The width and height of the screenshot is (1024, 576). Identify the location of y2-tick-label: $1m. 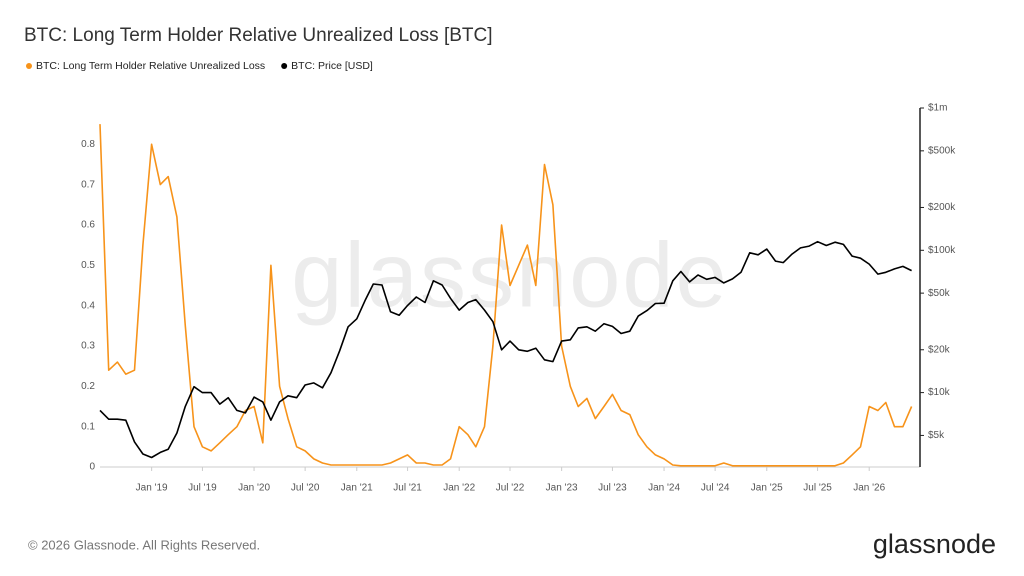
(937, 108).